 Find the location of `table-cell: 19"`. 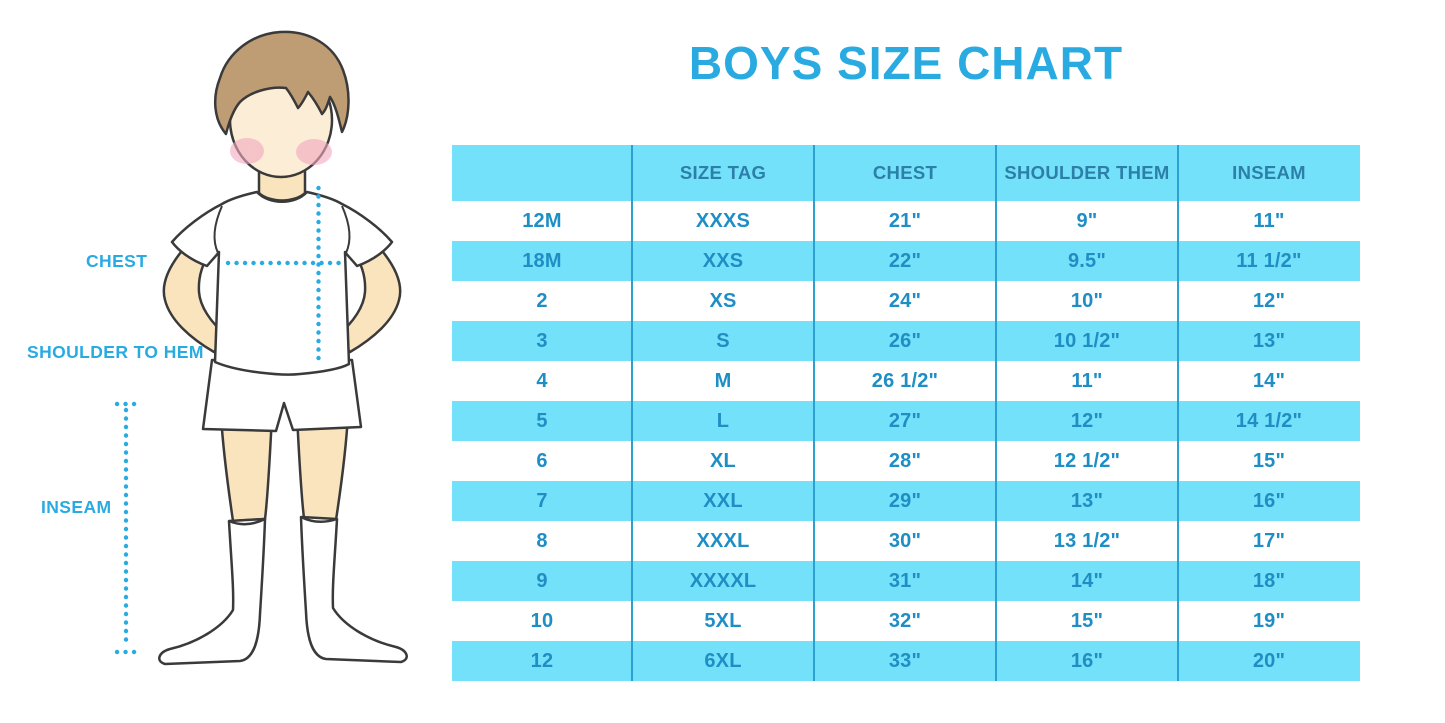

table-cell: 19" is located at coordinates (1269, 620).